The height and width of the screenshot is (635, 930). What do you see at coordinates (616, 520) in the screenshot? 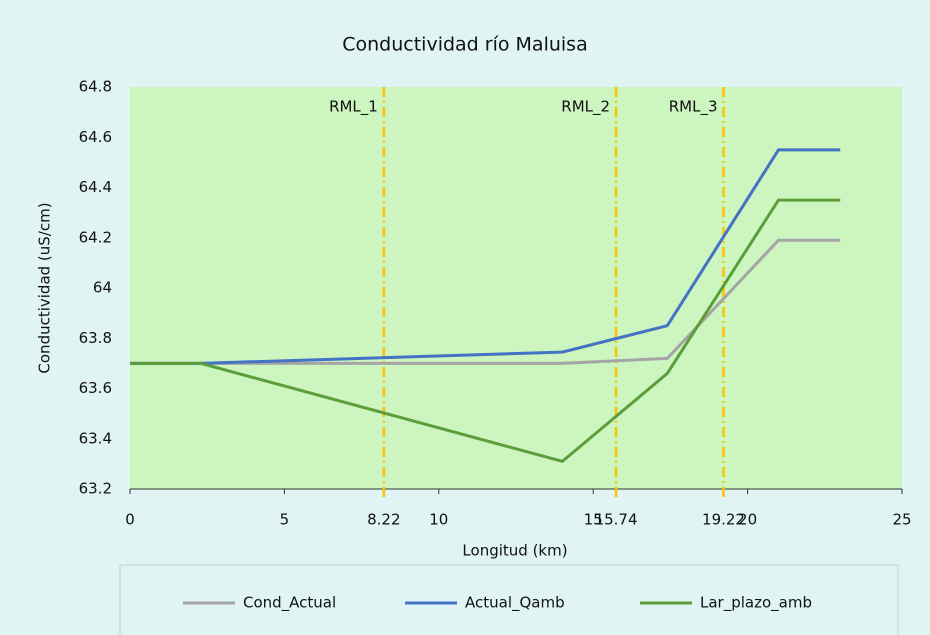
I see `reference-x-label: 15.74` at bounding box center [616, 520].